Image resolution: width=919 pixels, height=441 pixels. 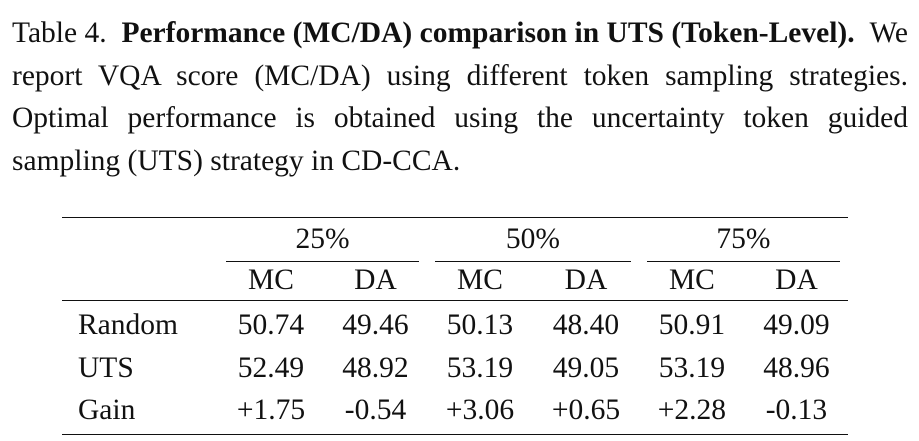 What do you see at coordinates (796, 367) in the screenshot?
I see `value-cell: 48.96` at bounding box center [796, 367].